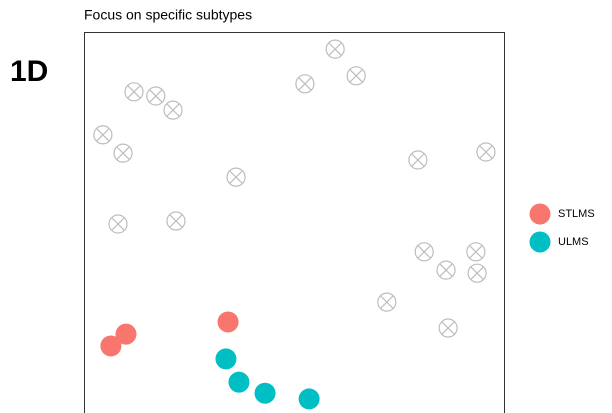  What do you see at coordinates (573, 242) in the screenshot?
I see `legend-label: ULMS` at bounding box center [573, 242].